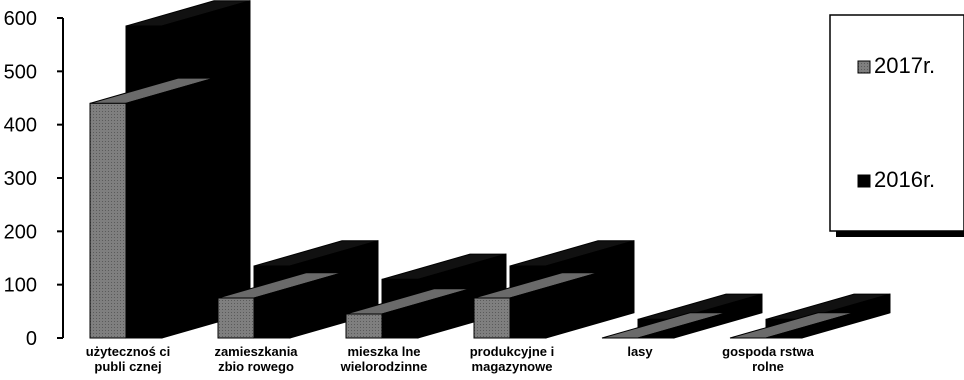  Describe the element at coordinates (31, 339) in the screenshot. I see `y-tick-label: 0` at that location.